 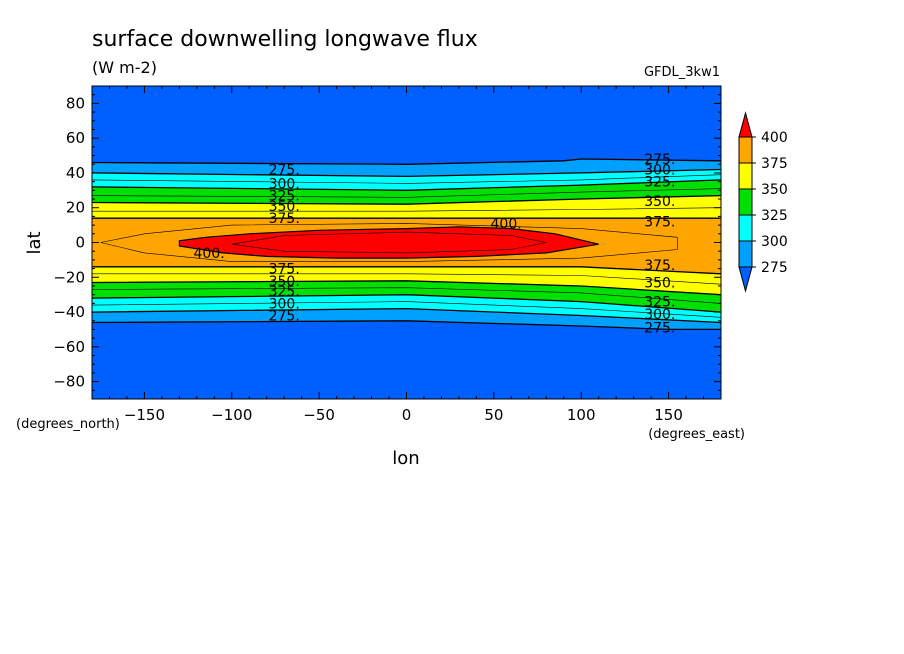 I want to click on contour-325-north, so click(x=406, y=185).